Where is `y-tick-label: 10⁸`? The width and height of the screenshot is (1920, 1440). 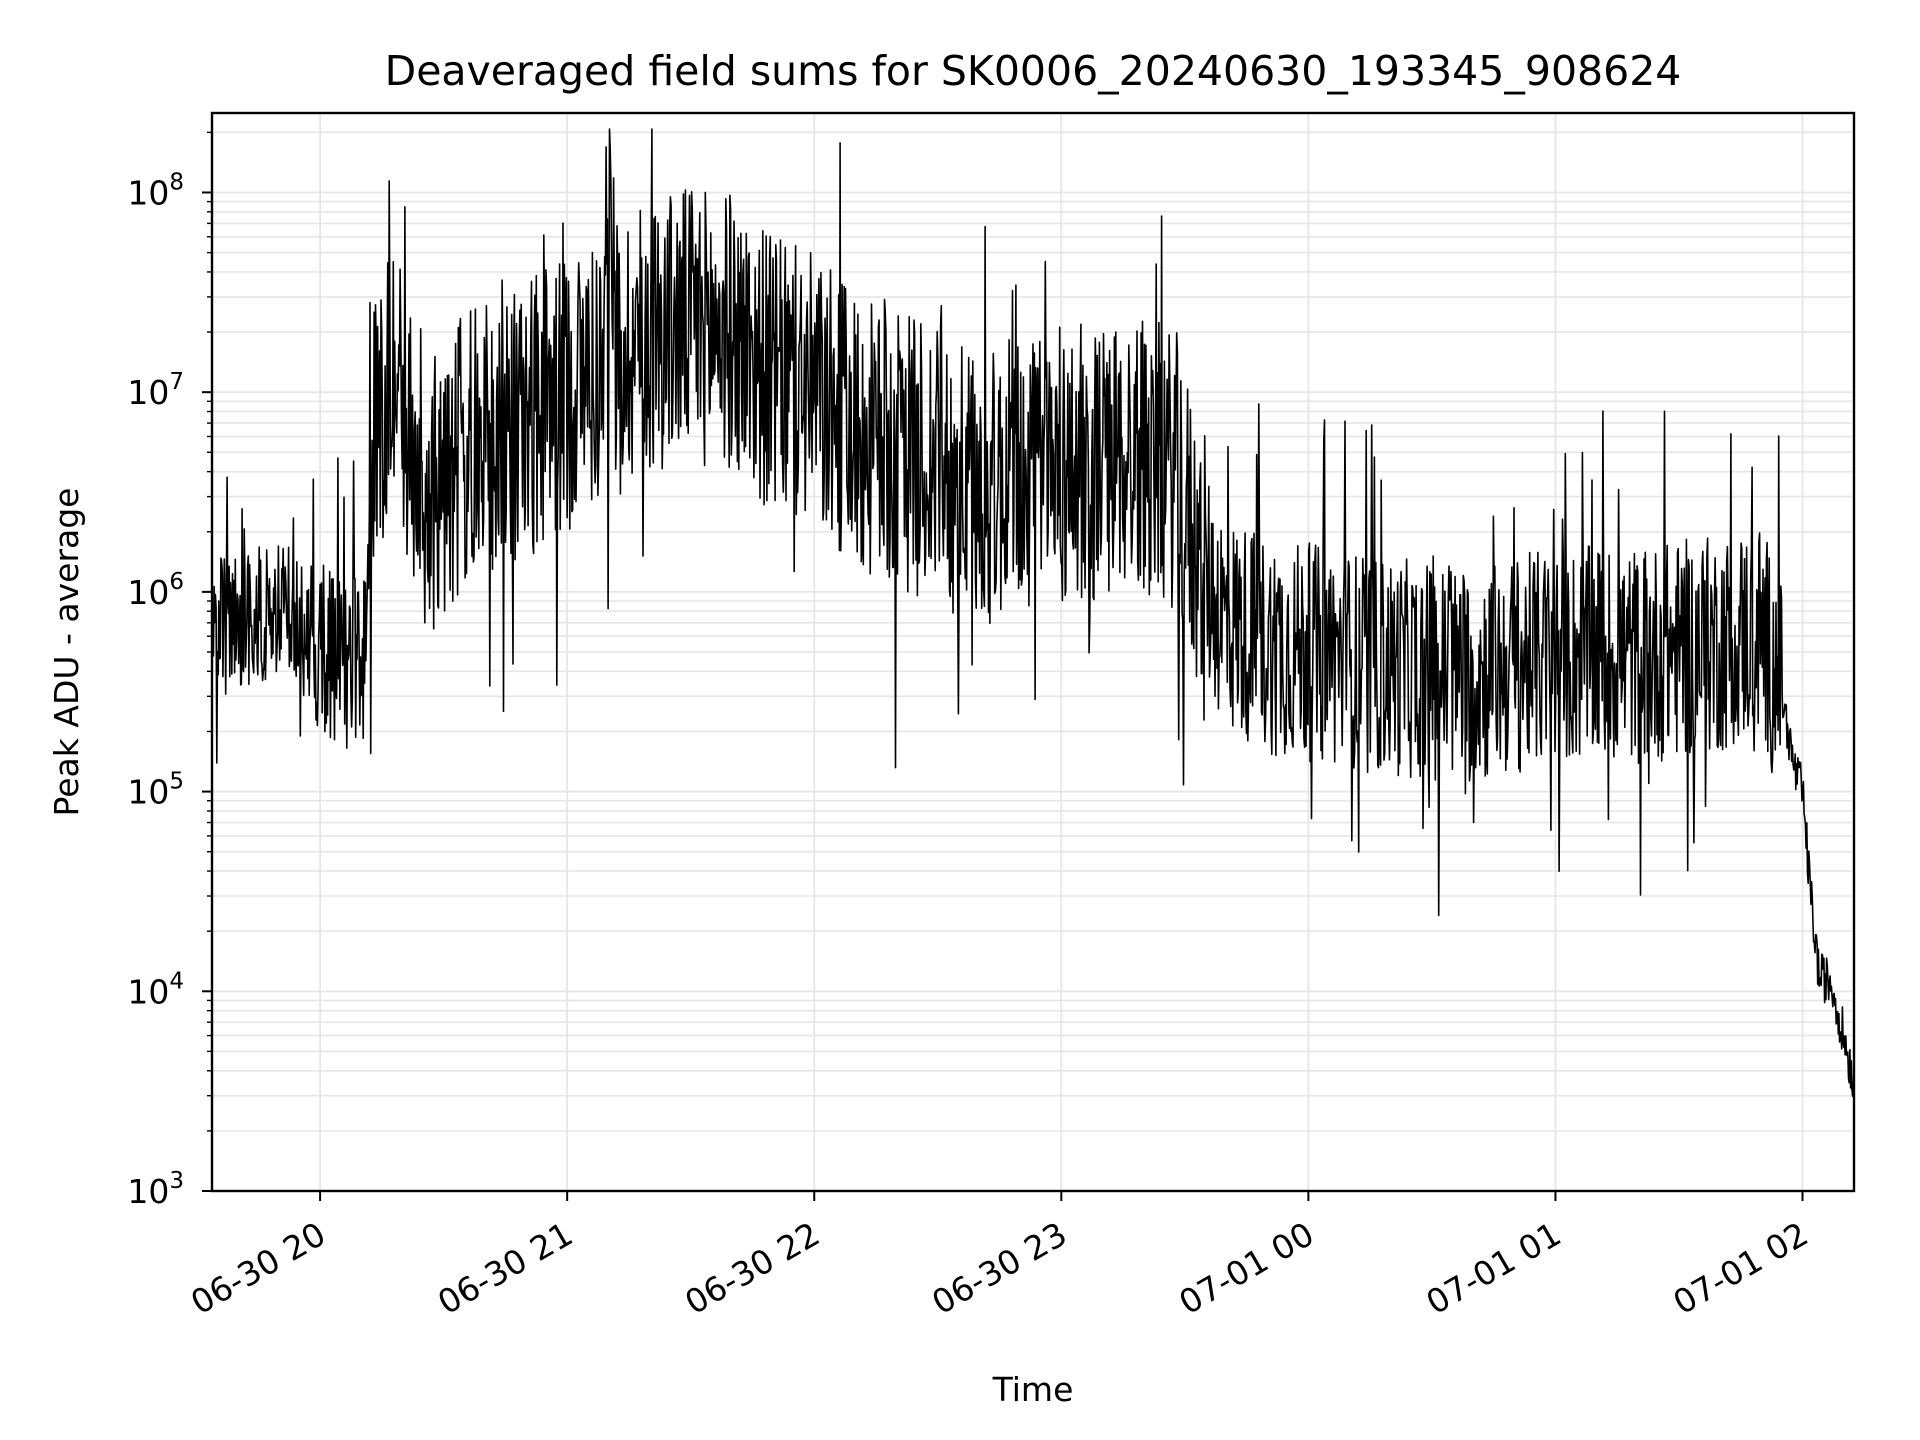
y-tick-label: 10⁸ is located at coordinates (155, 190).